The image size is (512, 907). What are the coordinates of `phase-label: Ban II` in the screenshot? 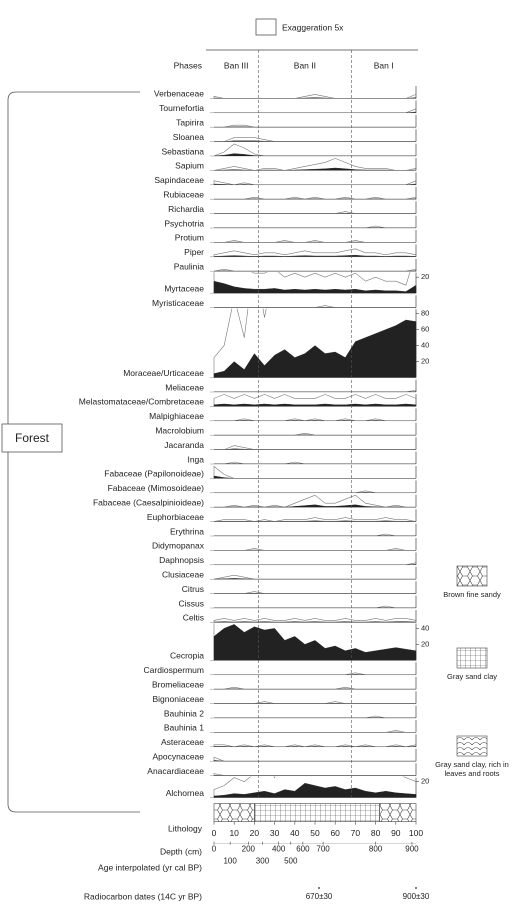 It's located at (305, 65).